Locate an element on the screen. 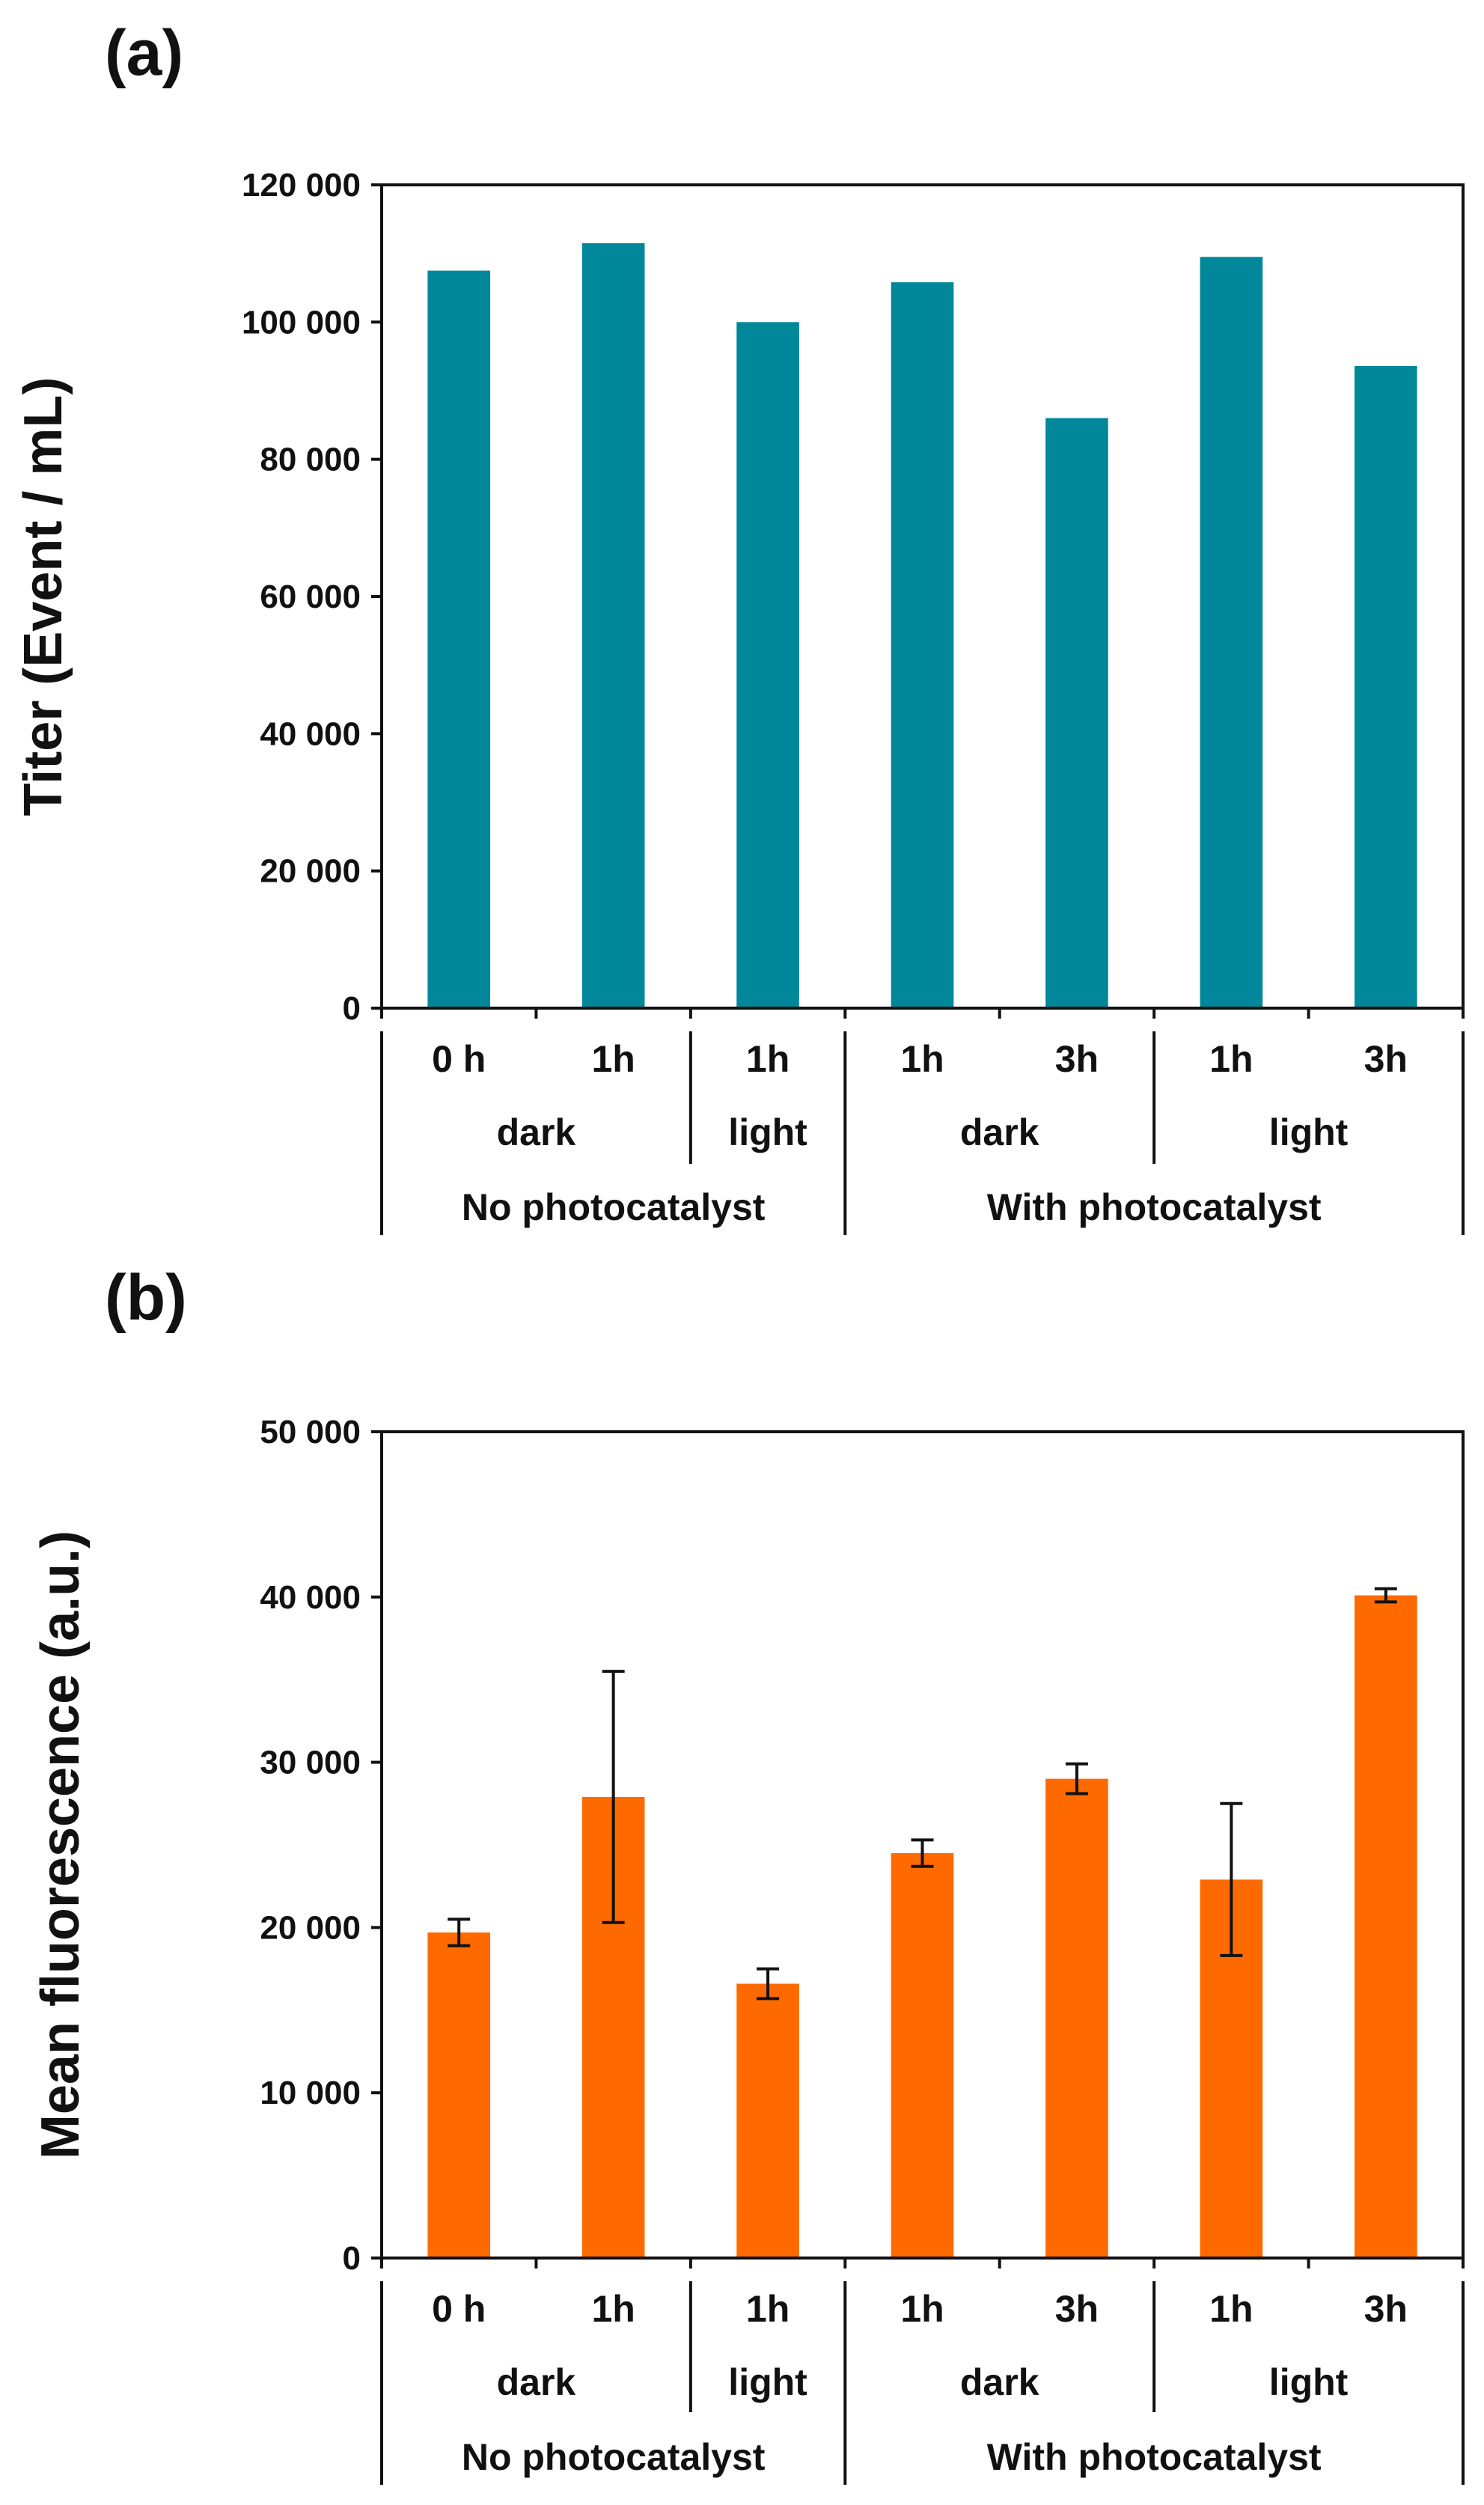 The image size is (1484, 2505). panel-label: (a) is located at coordinates (144, 53).